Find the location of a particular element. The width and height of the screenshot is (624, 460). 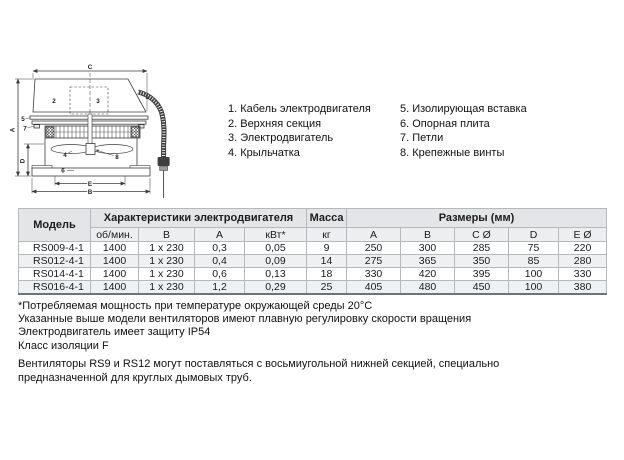

part-label-4: 4 is located at coordinates (65, 155).